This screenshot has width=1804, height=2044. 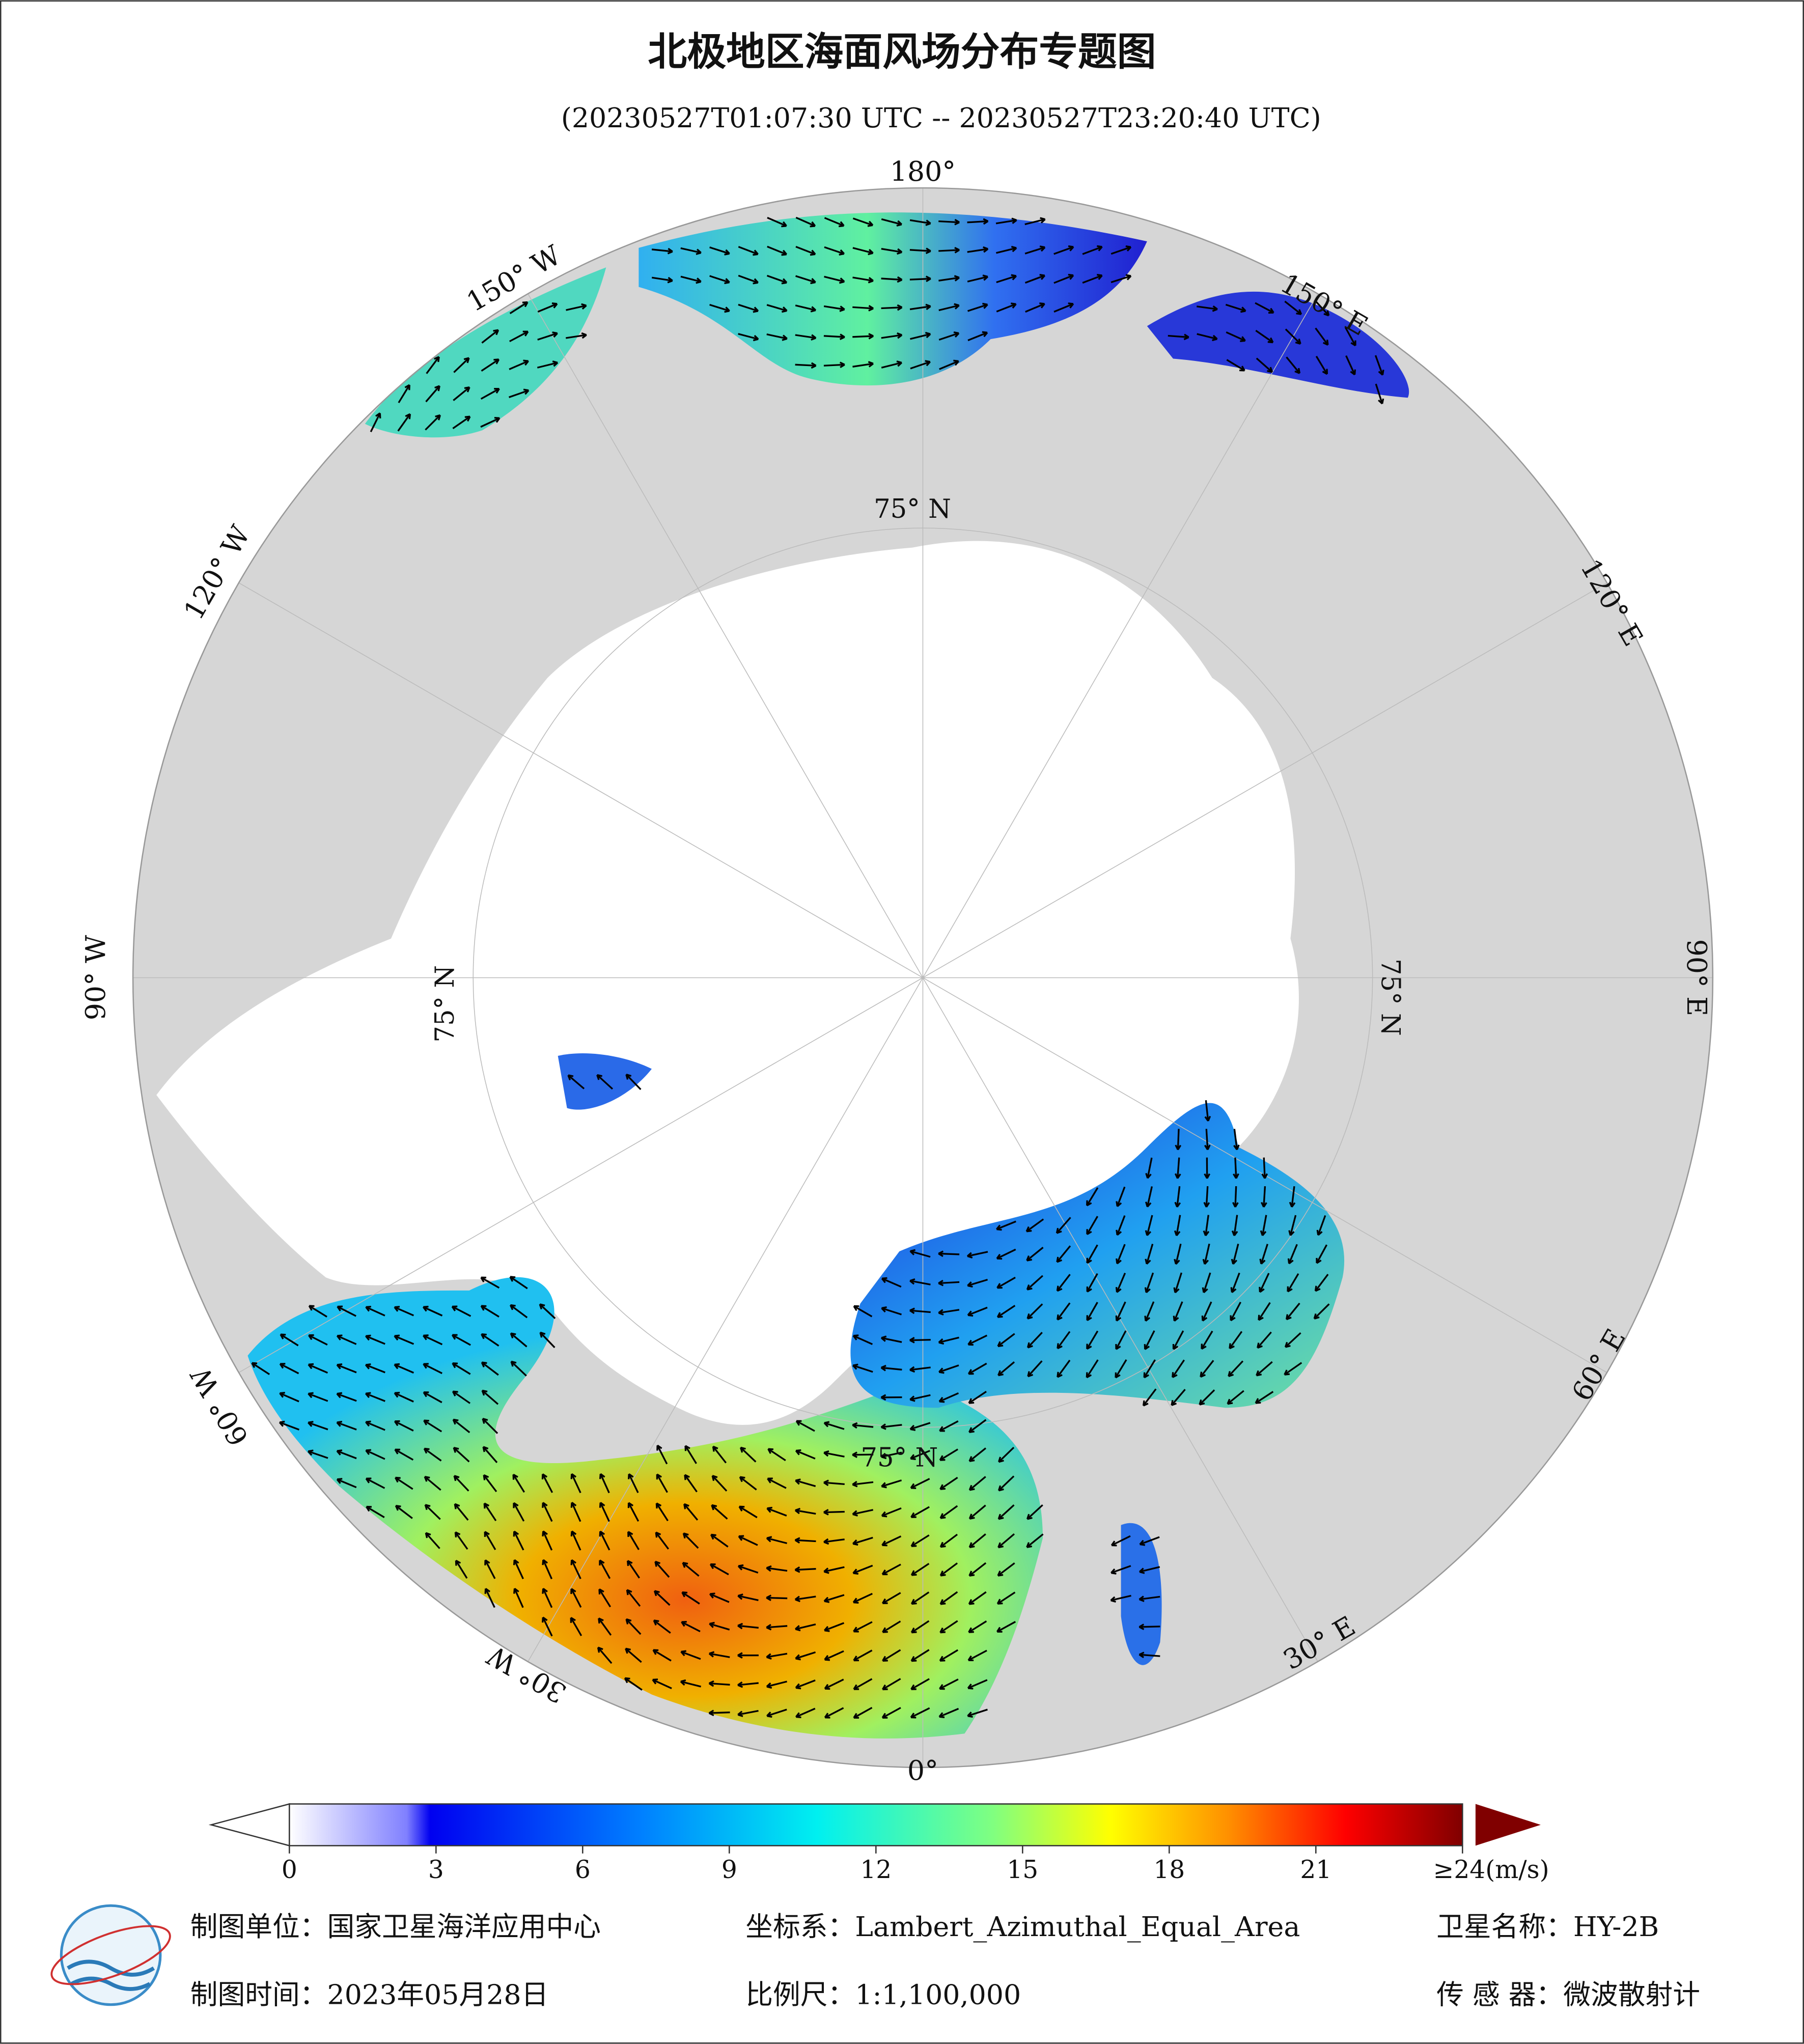 What do you see at coordinates (289, 1870) in the screenshot?
I see `colorbar-tick-label: 0` at bounding box center [289, 1870].